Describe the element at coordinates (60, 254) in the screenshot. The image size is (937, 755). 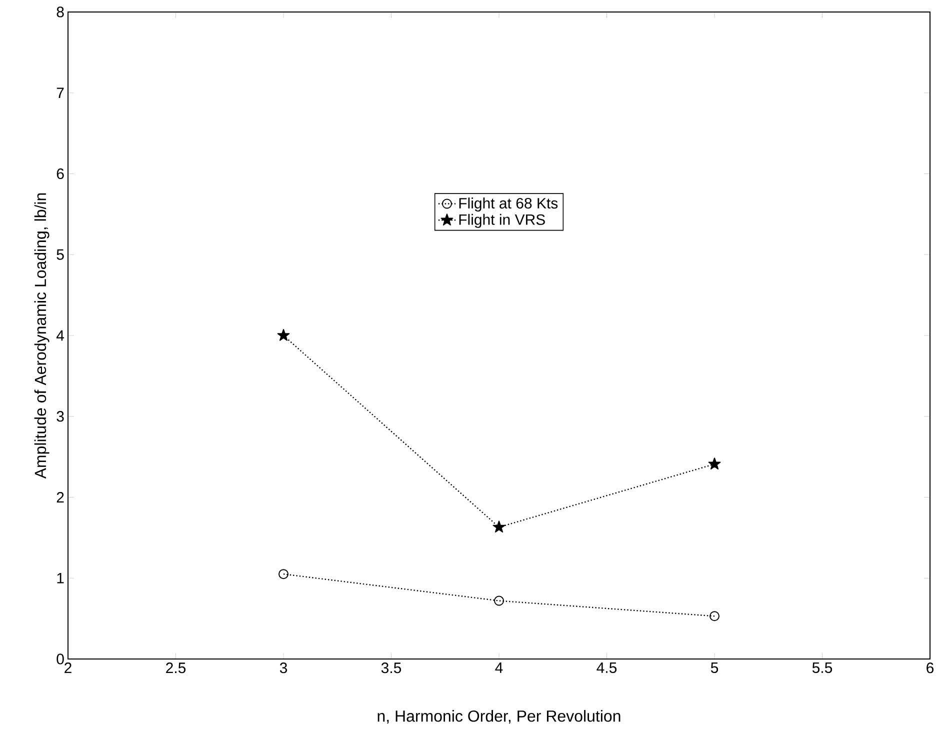
I see `y-tick-label: 5` at that location.